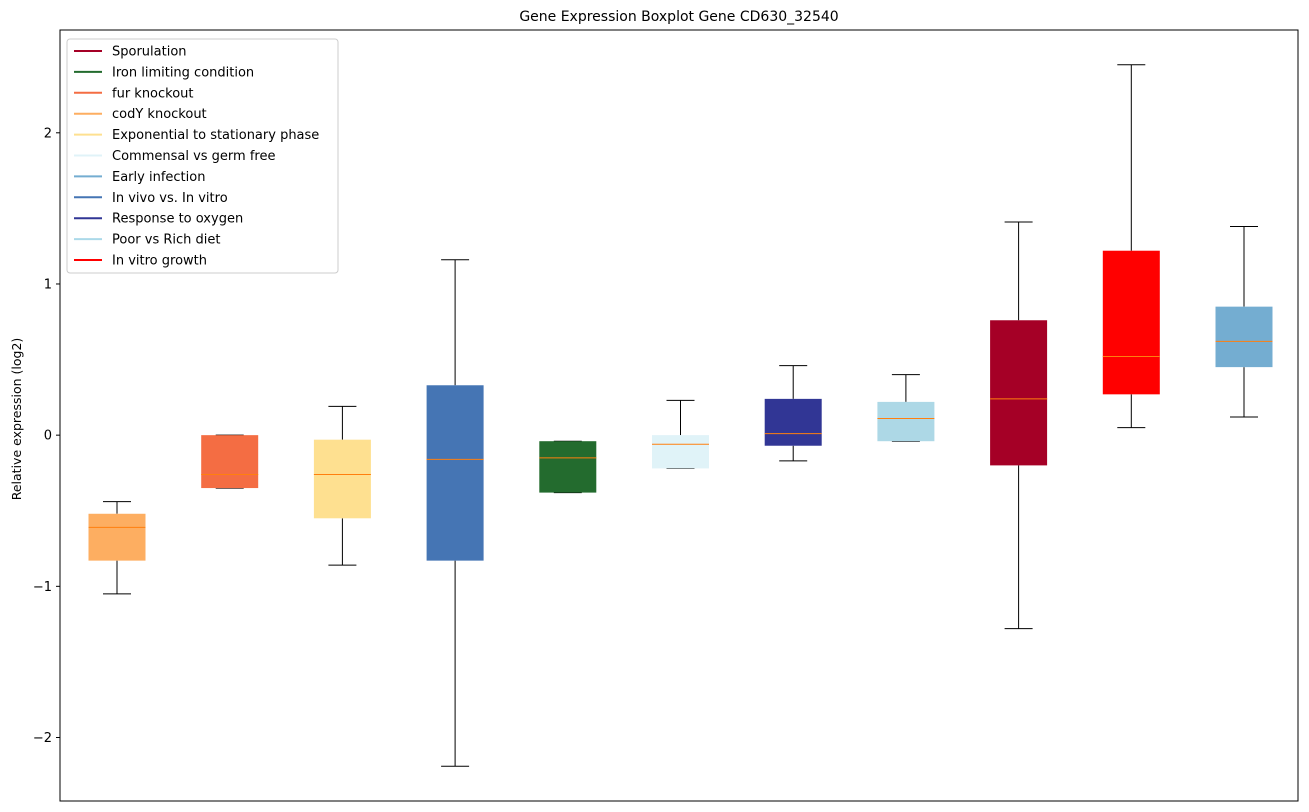 This screenshot has height=812, width=1309. What do you see at coordinates (170, 198) in the screenshot?
I see `legend-label: In vivo vs. In vitro` at bounding box center [170, 198].